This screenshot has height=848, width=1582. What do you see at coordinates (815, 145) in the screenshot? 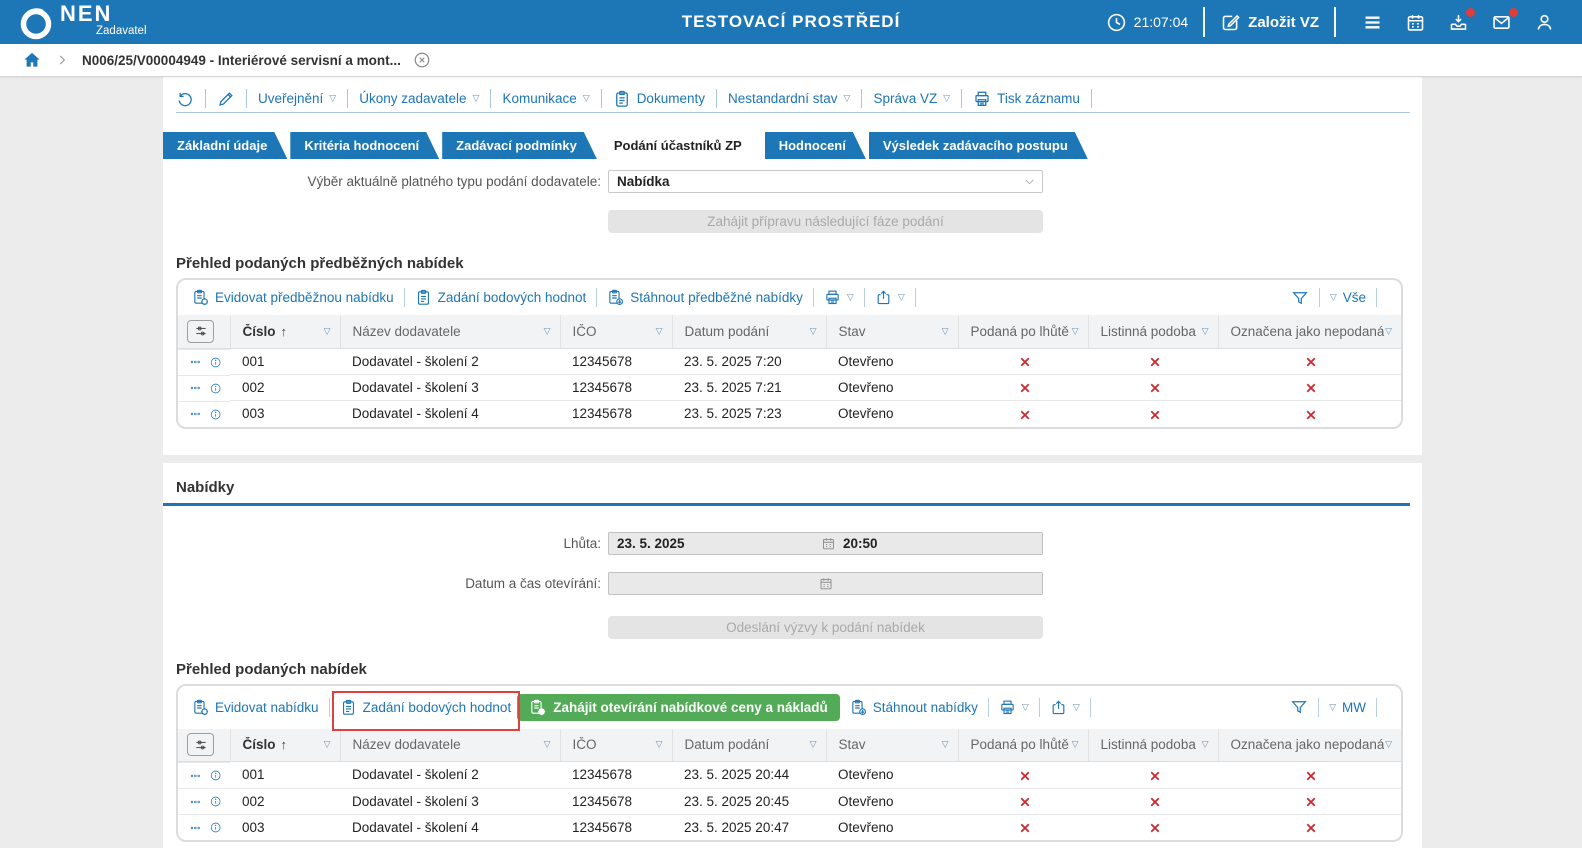
I see `tab-hodnoceni: Hodnocení` at bounding box center [815, 145].